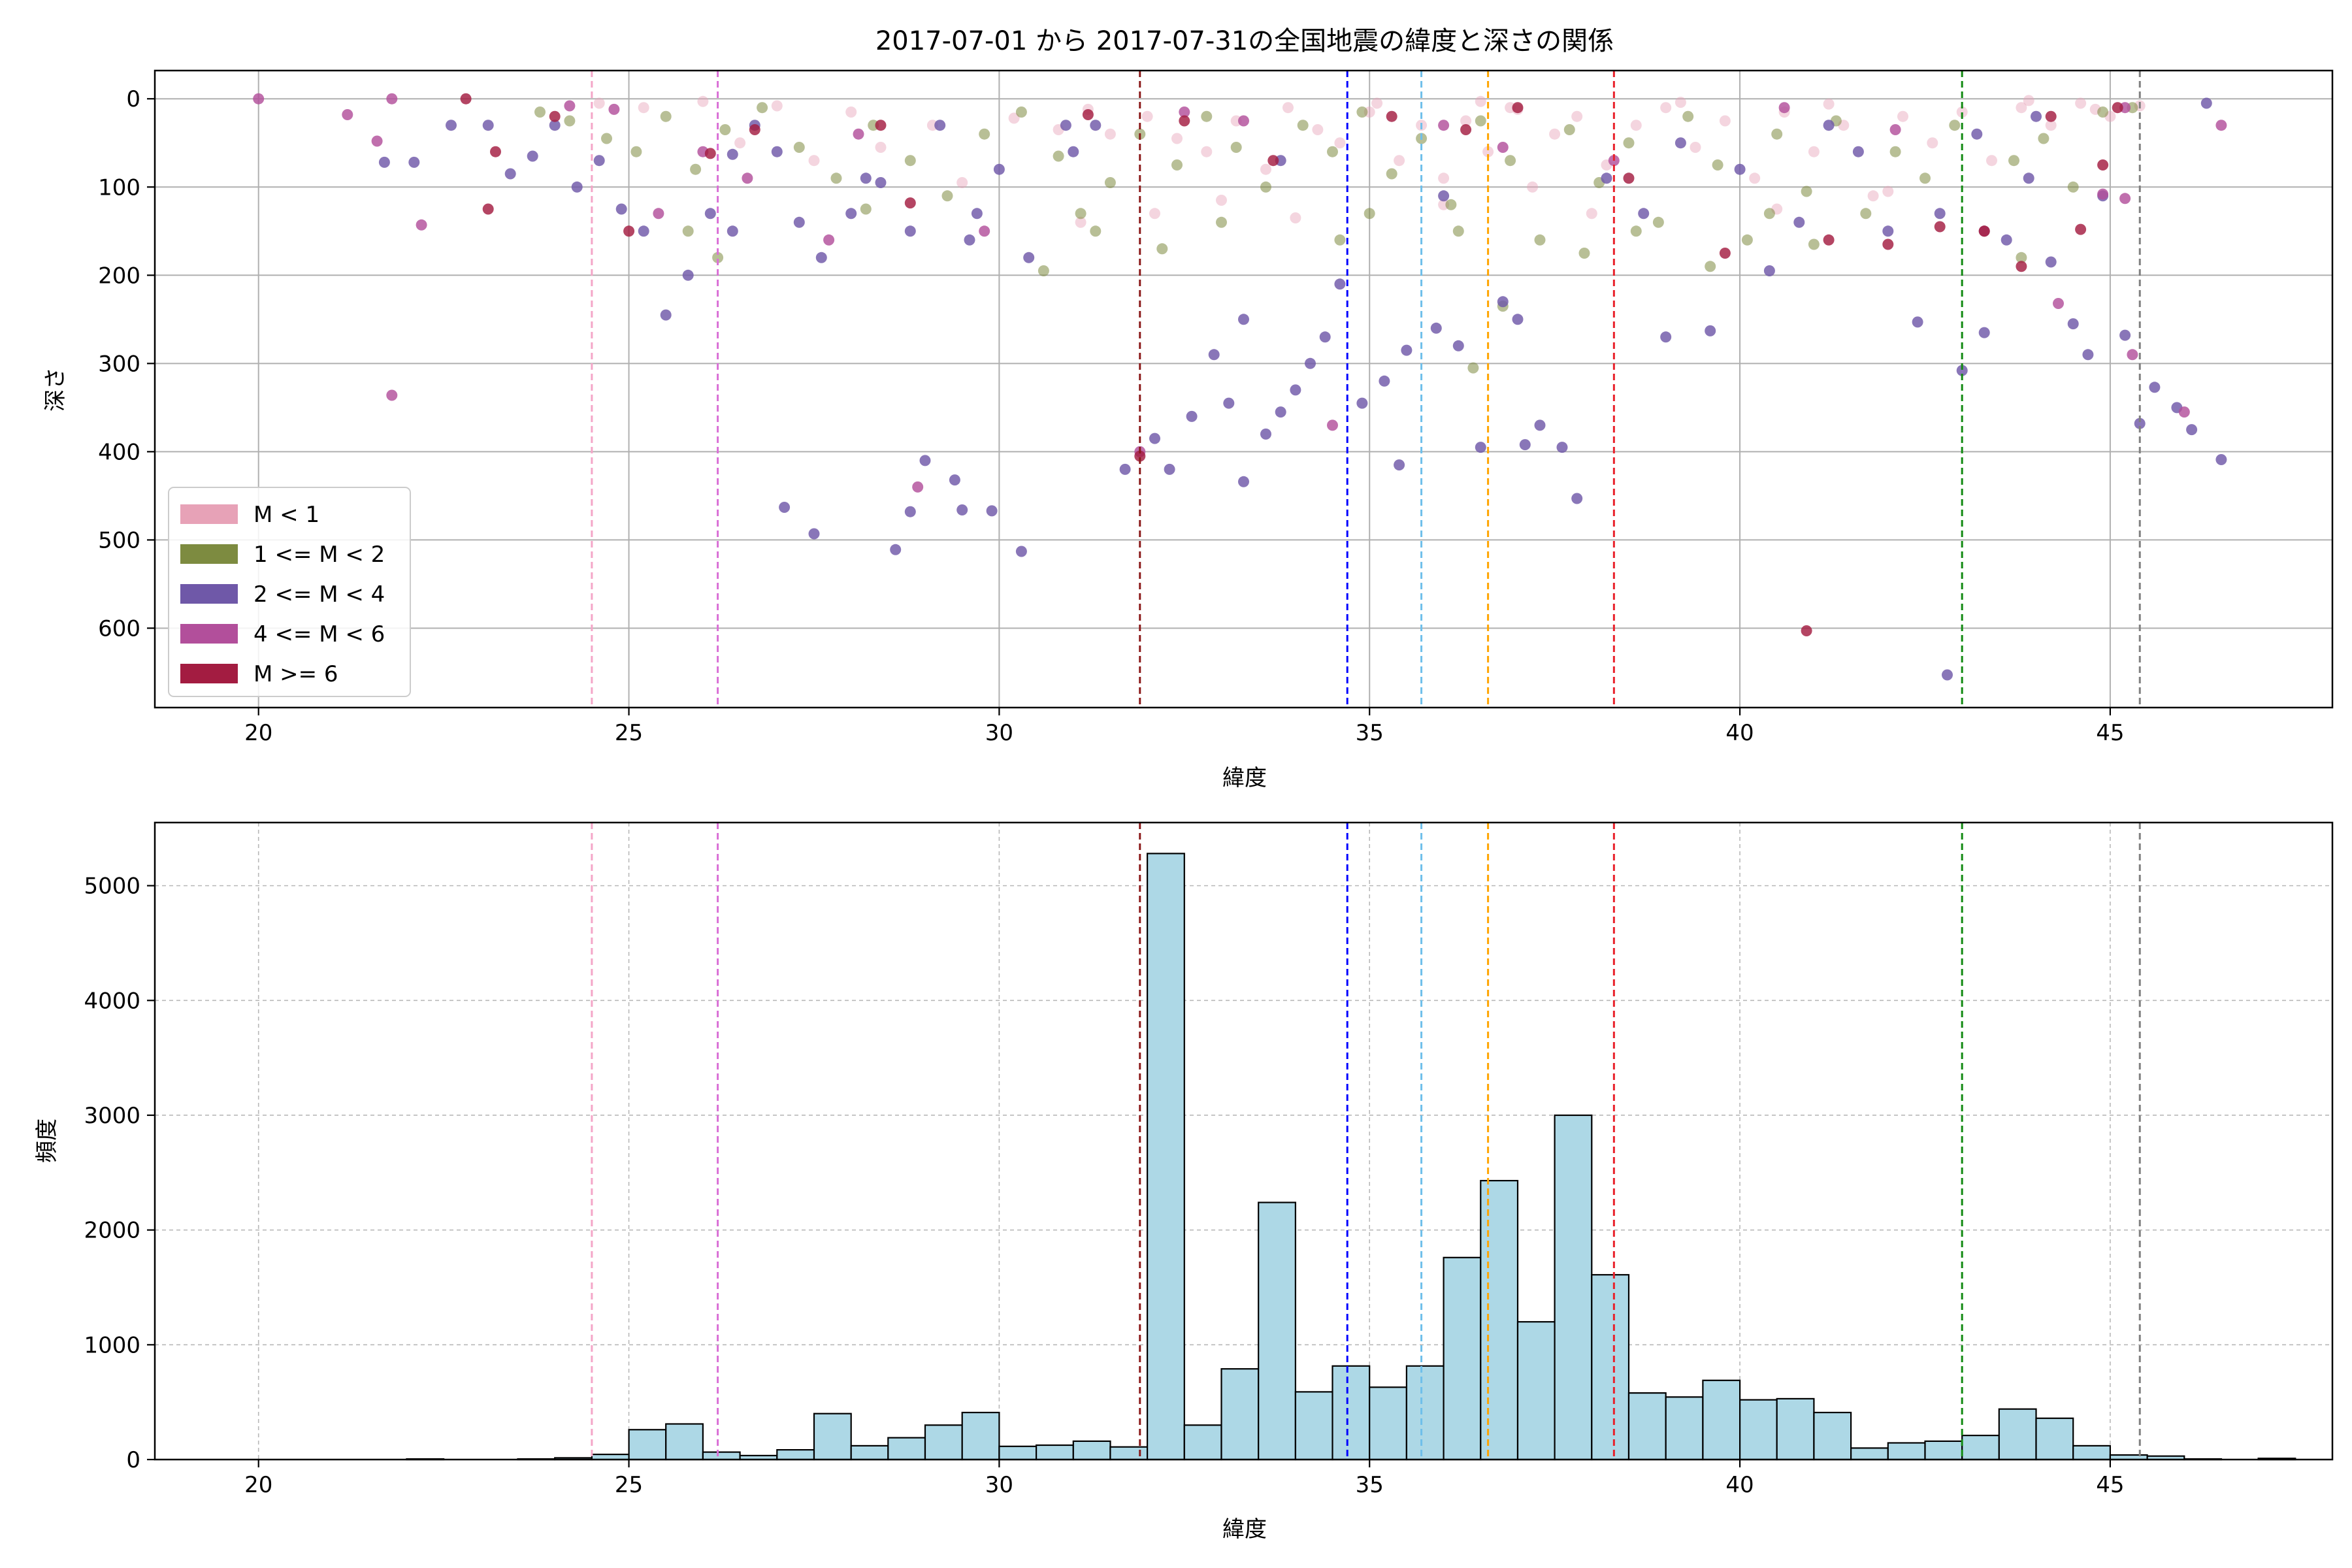 The height and width of the screenshot is (1568, 2352). I want to click on histogram-y-ticks: 0 1000 2000 3000 4000 5000, so click(119, 1173).